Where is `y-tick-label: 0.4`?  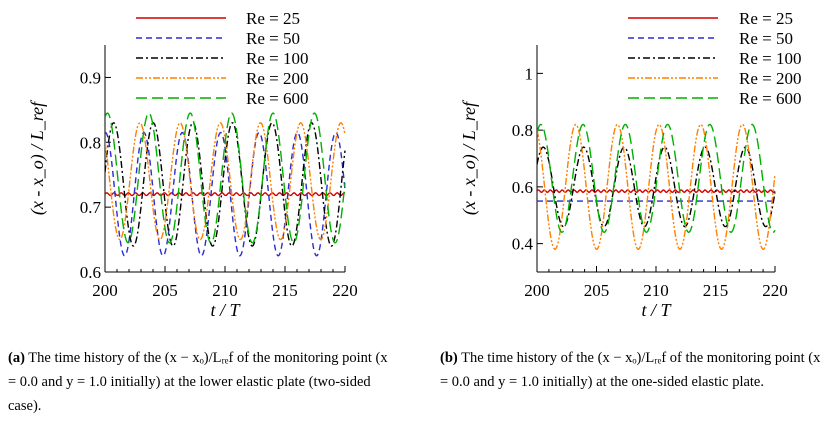
y-tick-label: 0.4 is located at coordinates (523, 244).